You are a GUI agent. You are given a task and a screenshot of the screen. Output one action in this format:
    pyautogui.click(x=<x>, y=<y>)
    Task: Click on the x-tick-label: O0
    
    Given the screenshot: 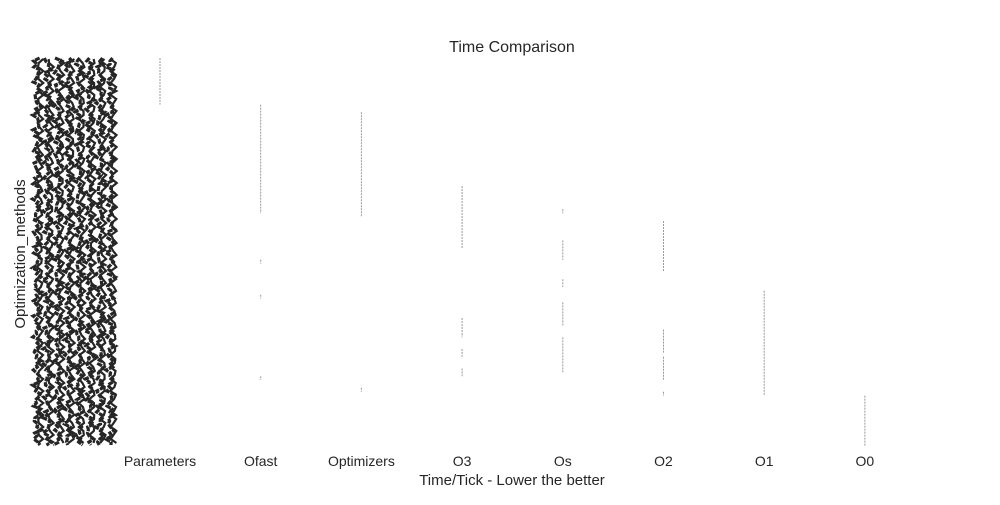 What is the action you would take?
    pyautogui.click(x=865, y=461)
    